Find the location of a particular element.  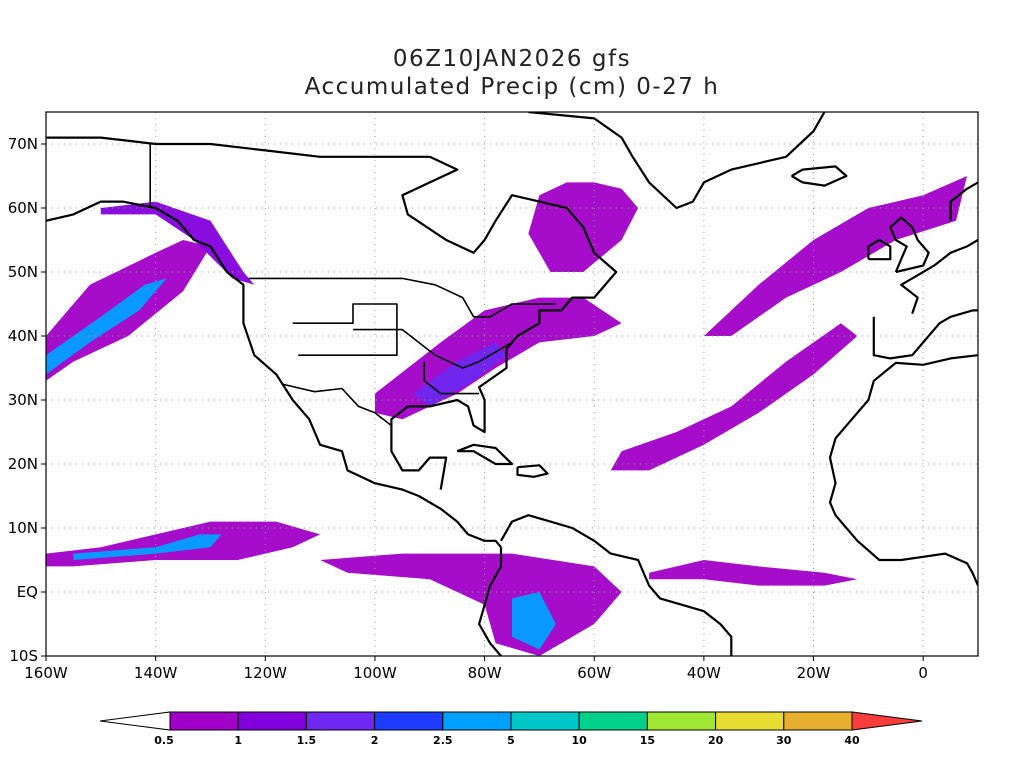

lon-label: 160W is located at coordinates (46, 673).